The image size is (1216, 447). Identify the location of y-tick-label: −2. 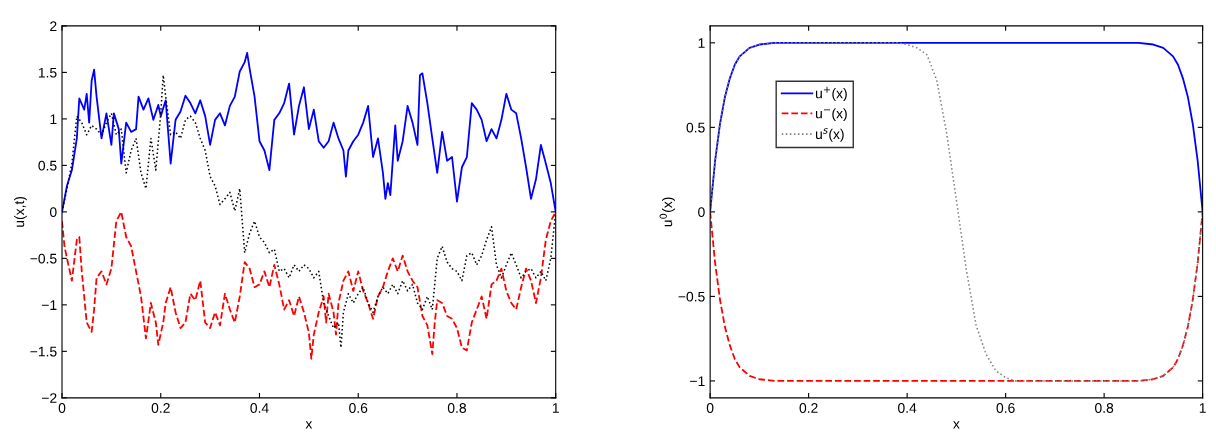
(49, 398).